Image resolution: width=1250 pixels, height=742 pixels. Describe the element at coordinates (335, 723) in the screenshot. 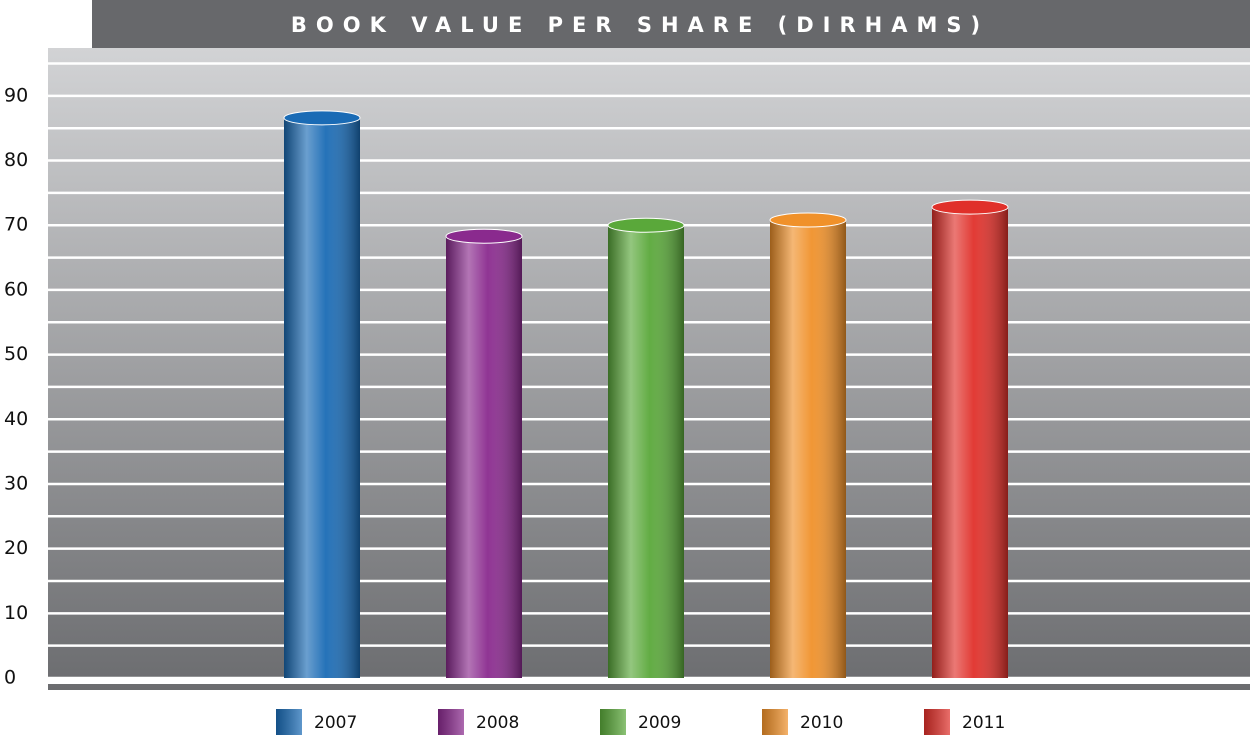

I see `legend-label: 2007` at that location.